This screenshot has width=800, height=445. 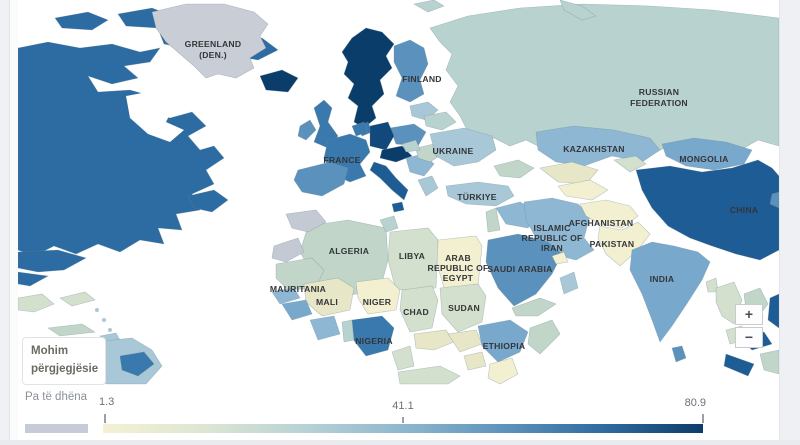 I want to click on country-shape-cuba, so click(x=71, y=330).